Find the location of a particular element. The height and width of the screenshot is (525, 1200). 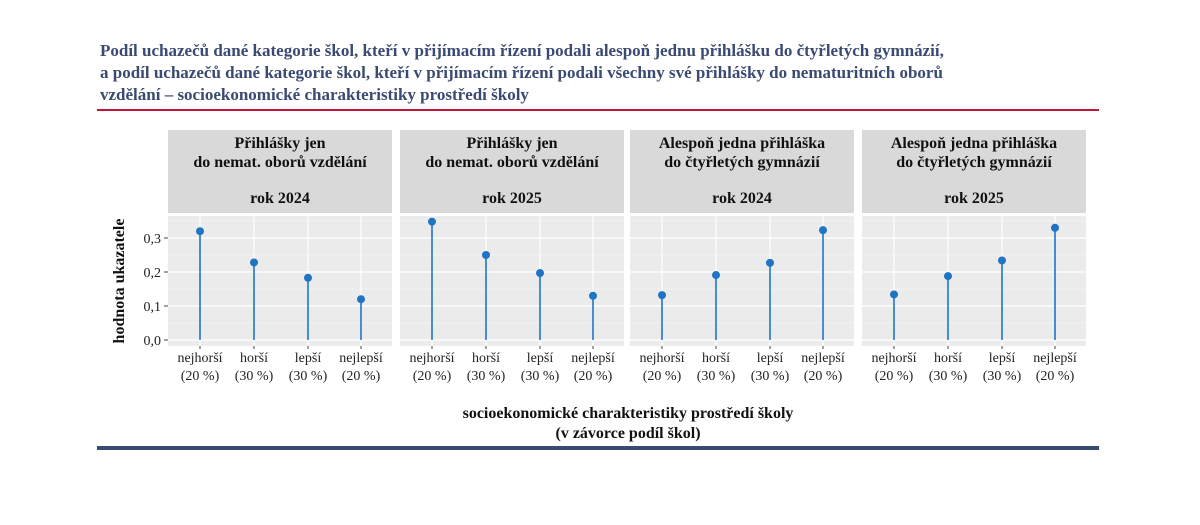

y-axis-title: hodnota ukazatele is located at coordinates (119, 281).